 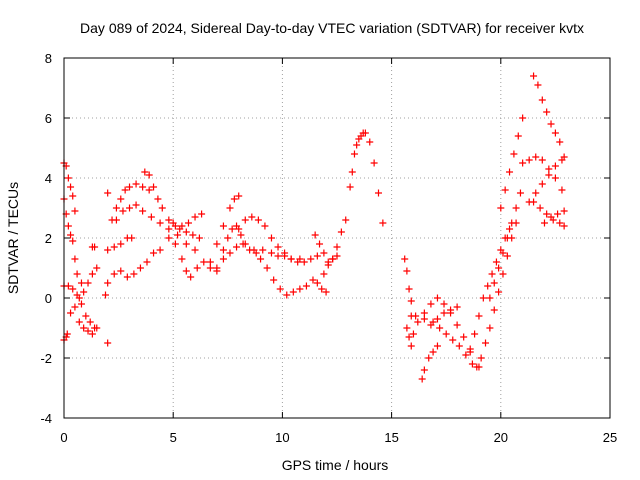 What do you see at coordinates (330, 265) in the screenshot?
I see `series-sat-y` at bounding box center [330, 265].